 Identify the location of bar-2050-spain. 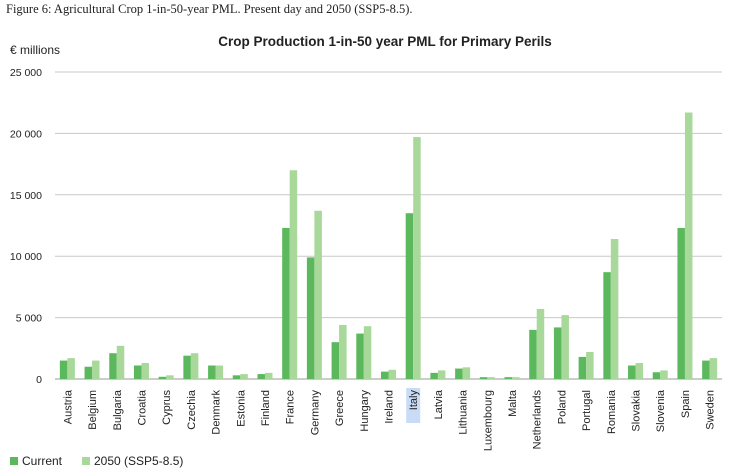
(688, 246).